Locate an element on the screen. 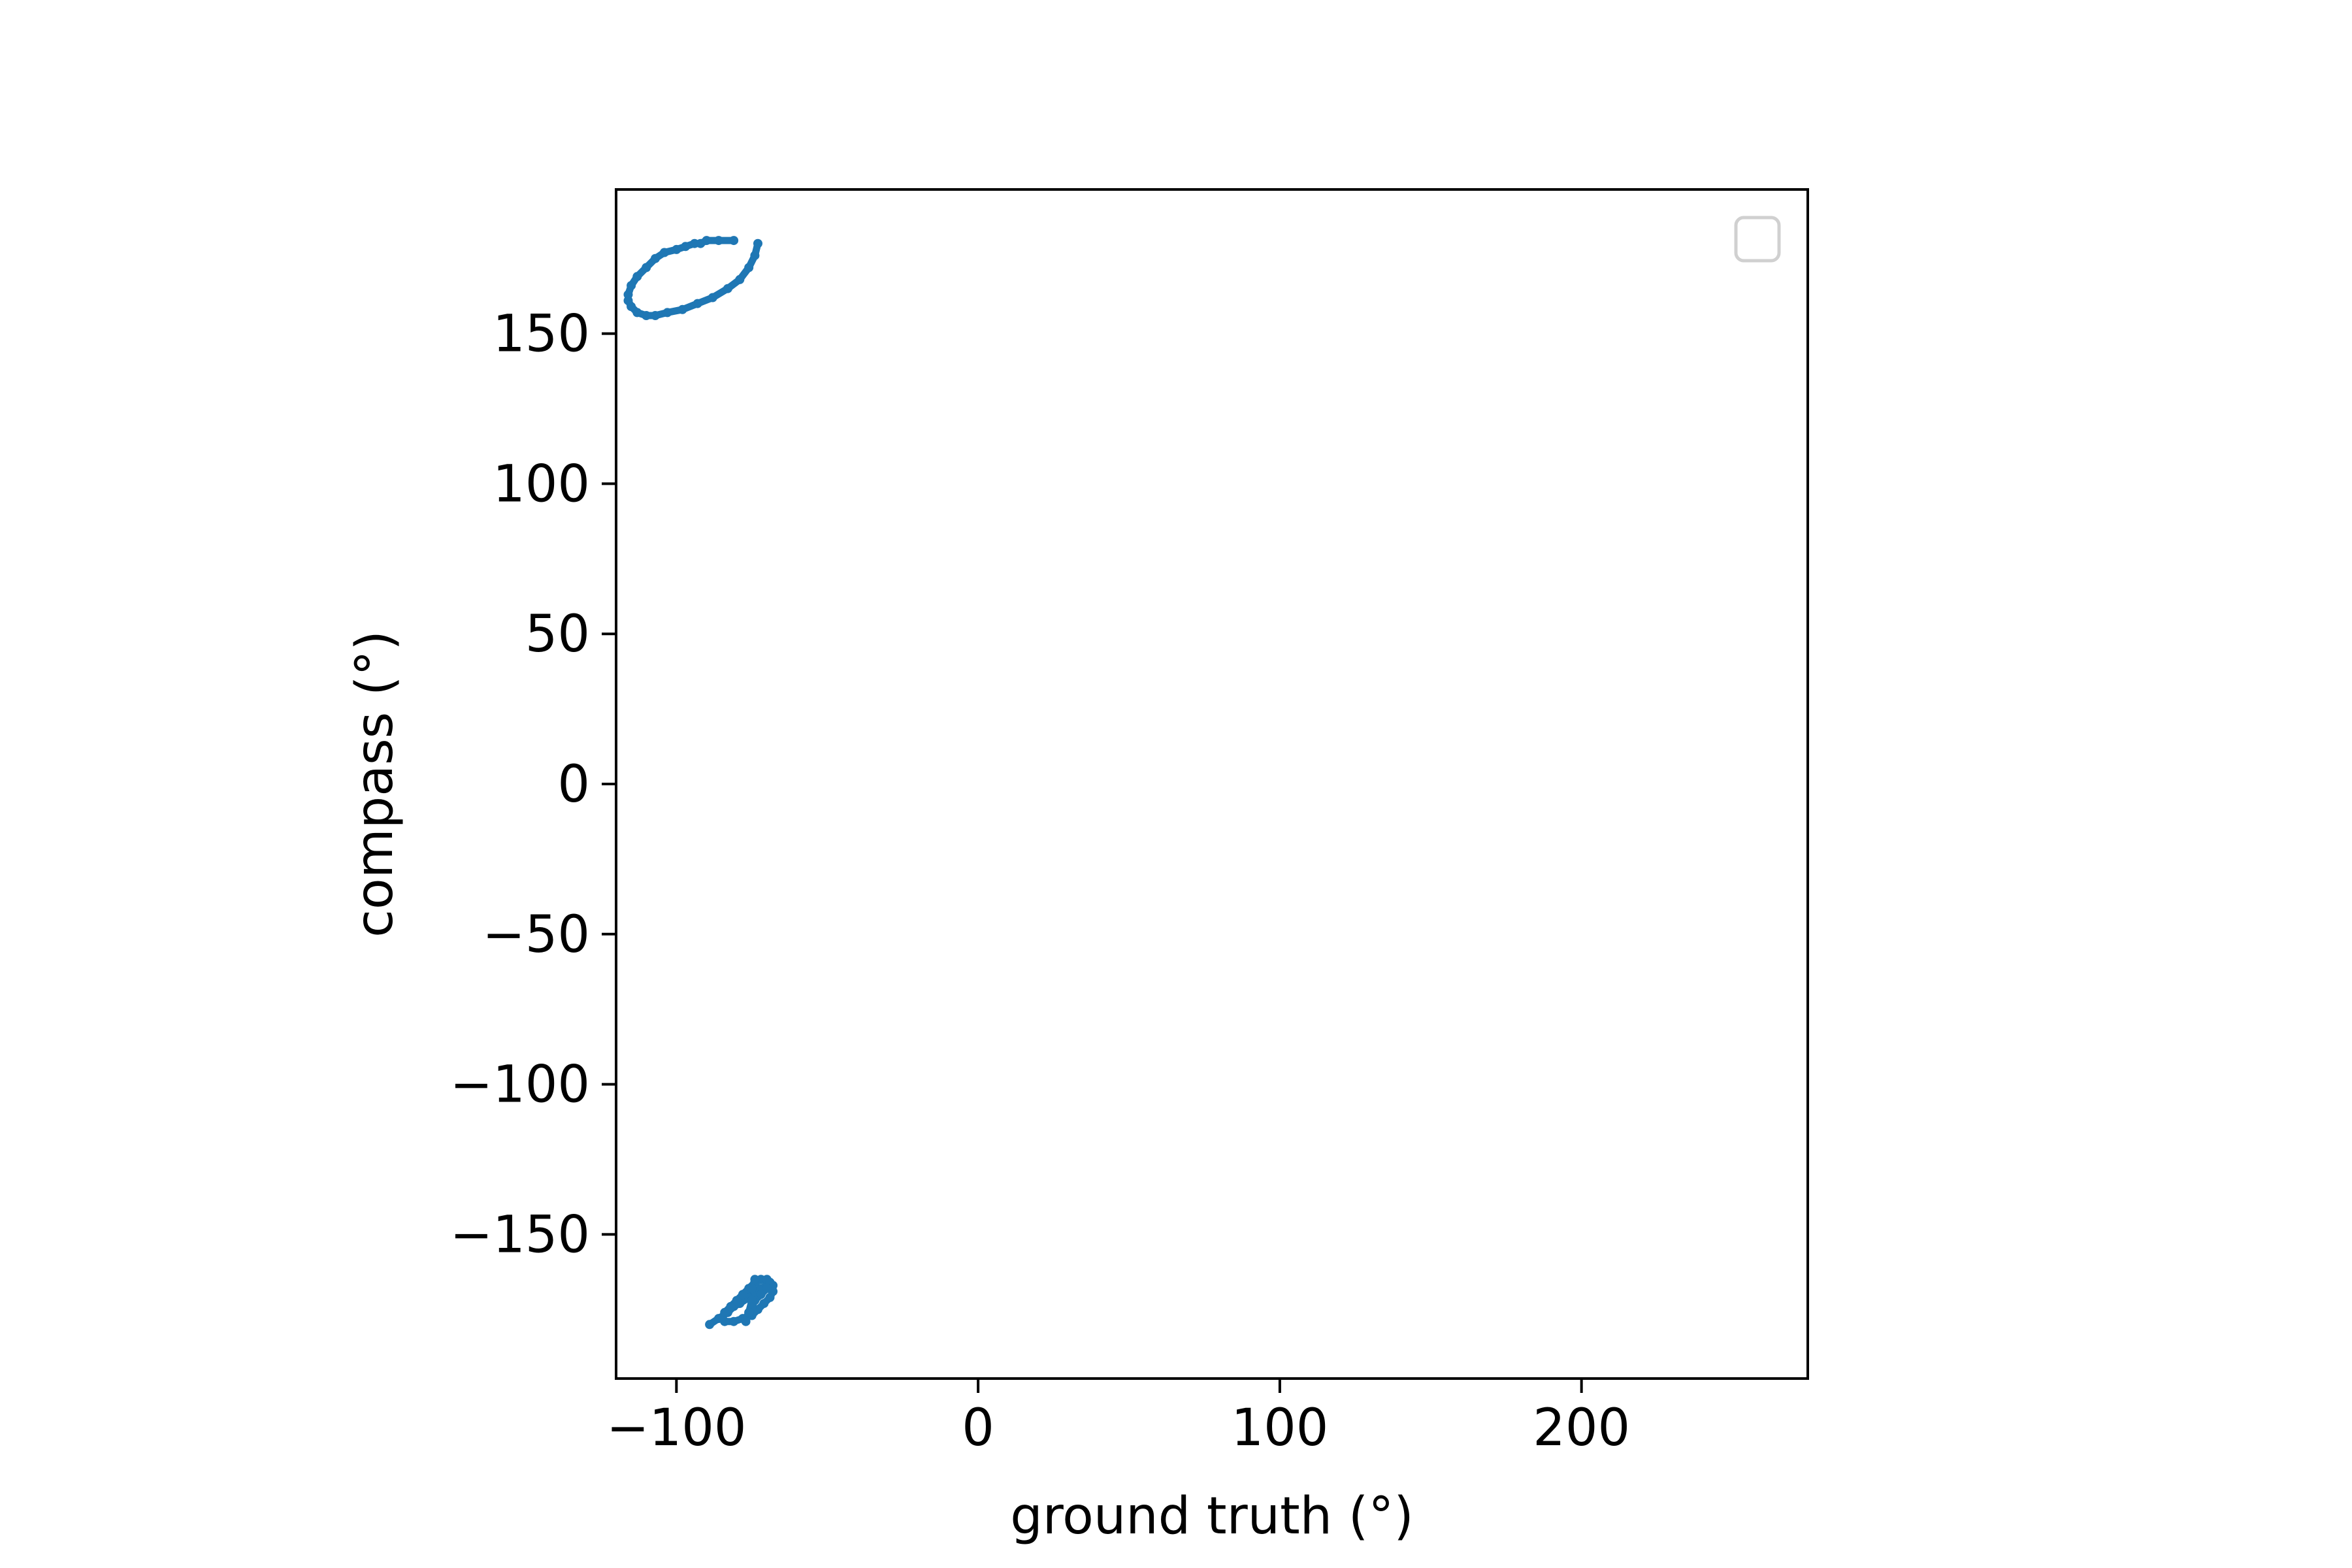  x-tick-label: 100 is located at coordinates (1279, 1428).